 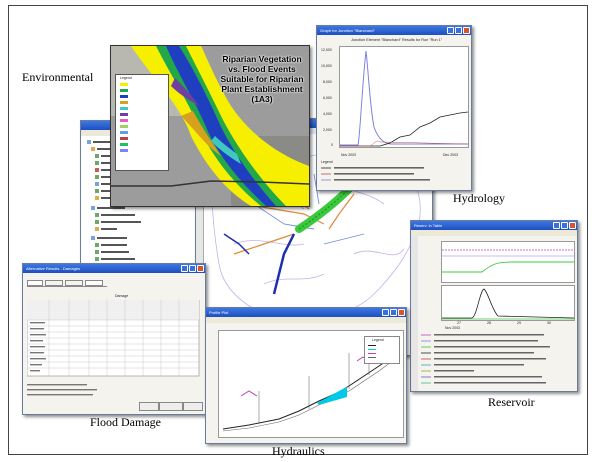 What do you see at coordinates (327, 82) in the screenshot?
I see `y-tick: 8,000` at bounding box center [327, 82].